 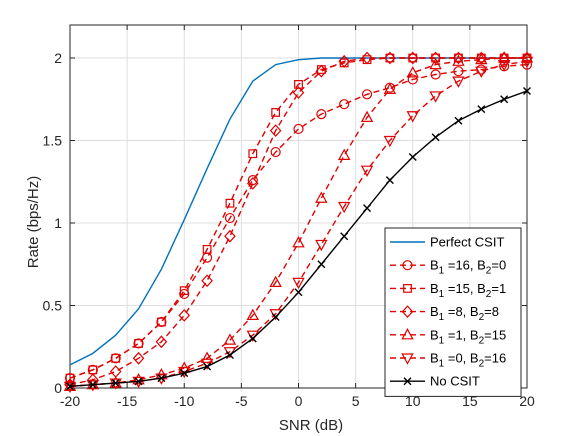 I want to click on legend-entry-b-1-0-b-2-16-marker, so click(x=407, y=359).